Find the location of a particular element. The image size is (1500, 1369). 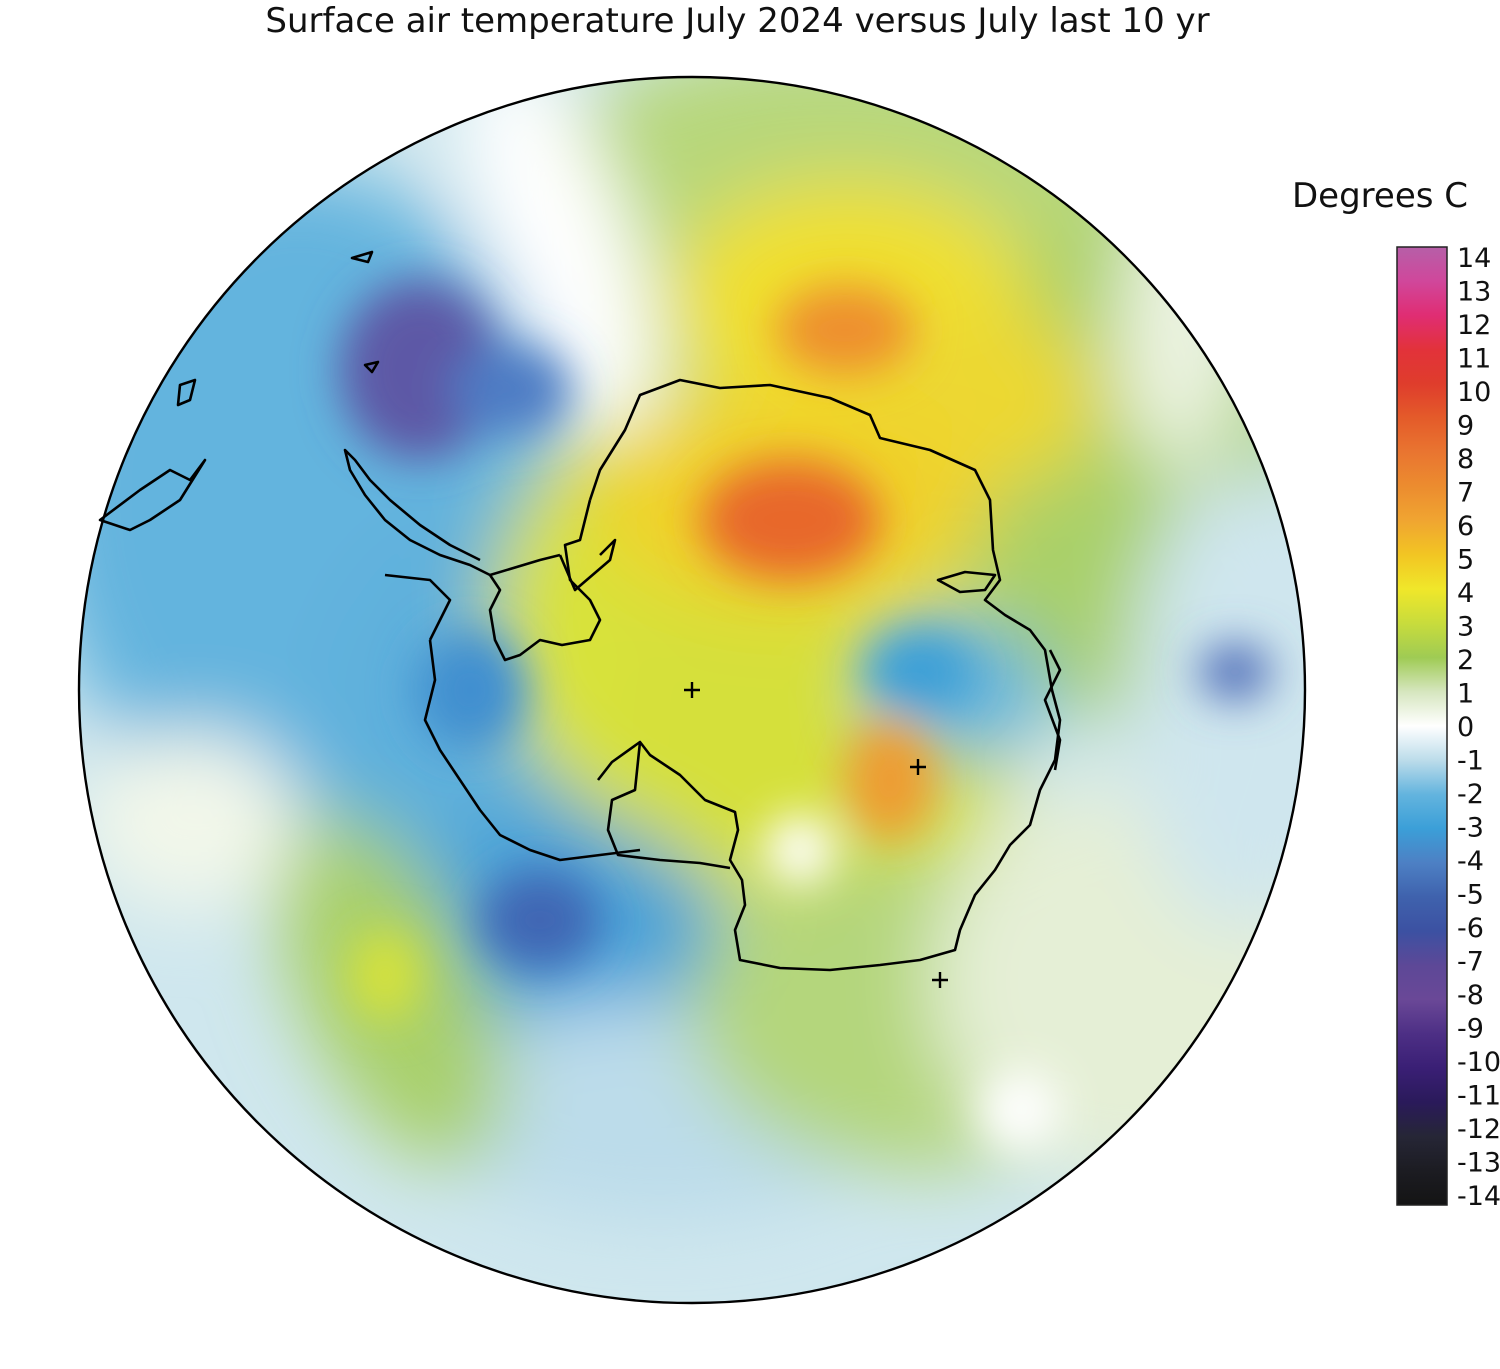

legend-tick-label: -11 is located at coordinates (1478, 1096).